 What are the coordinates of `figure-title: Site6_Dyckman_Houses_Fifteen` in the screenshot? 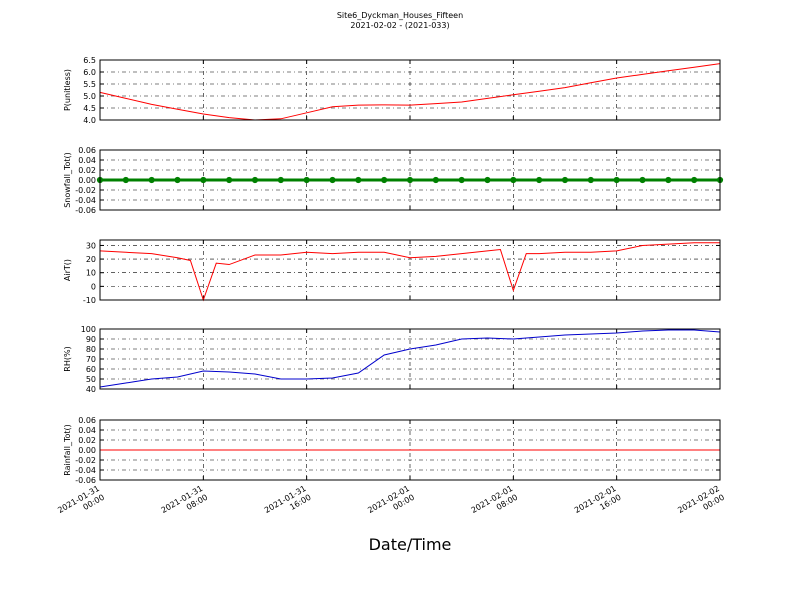 It's located at (400, 15).